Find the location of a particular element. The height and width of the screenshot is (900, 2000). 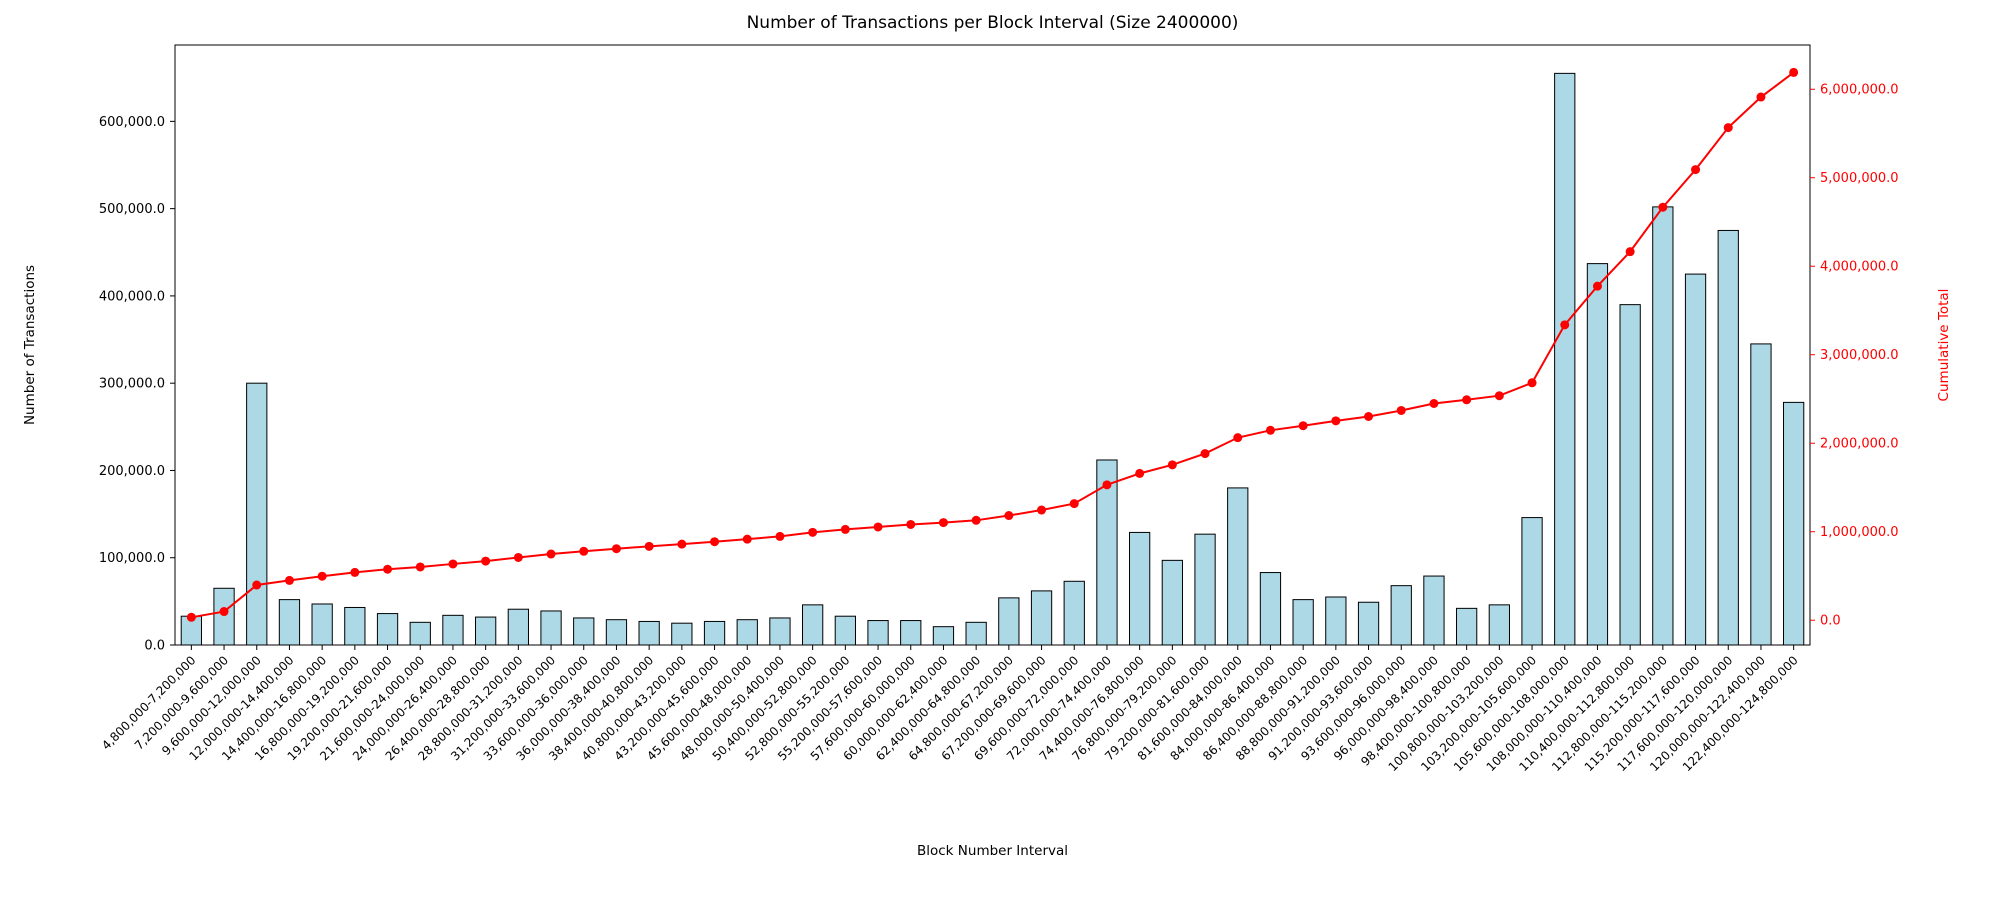

y-tick-label: 500,000.0 is located at coordinates (132, 209).